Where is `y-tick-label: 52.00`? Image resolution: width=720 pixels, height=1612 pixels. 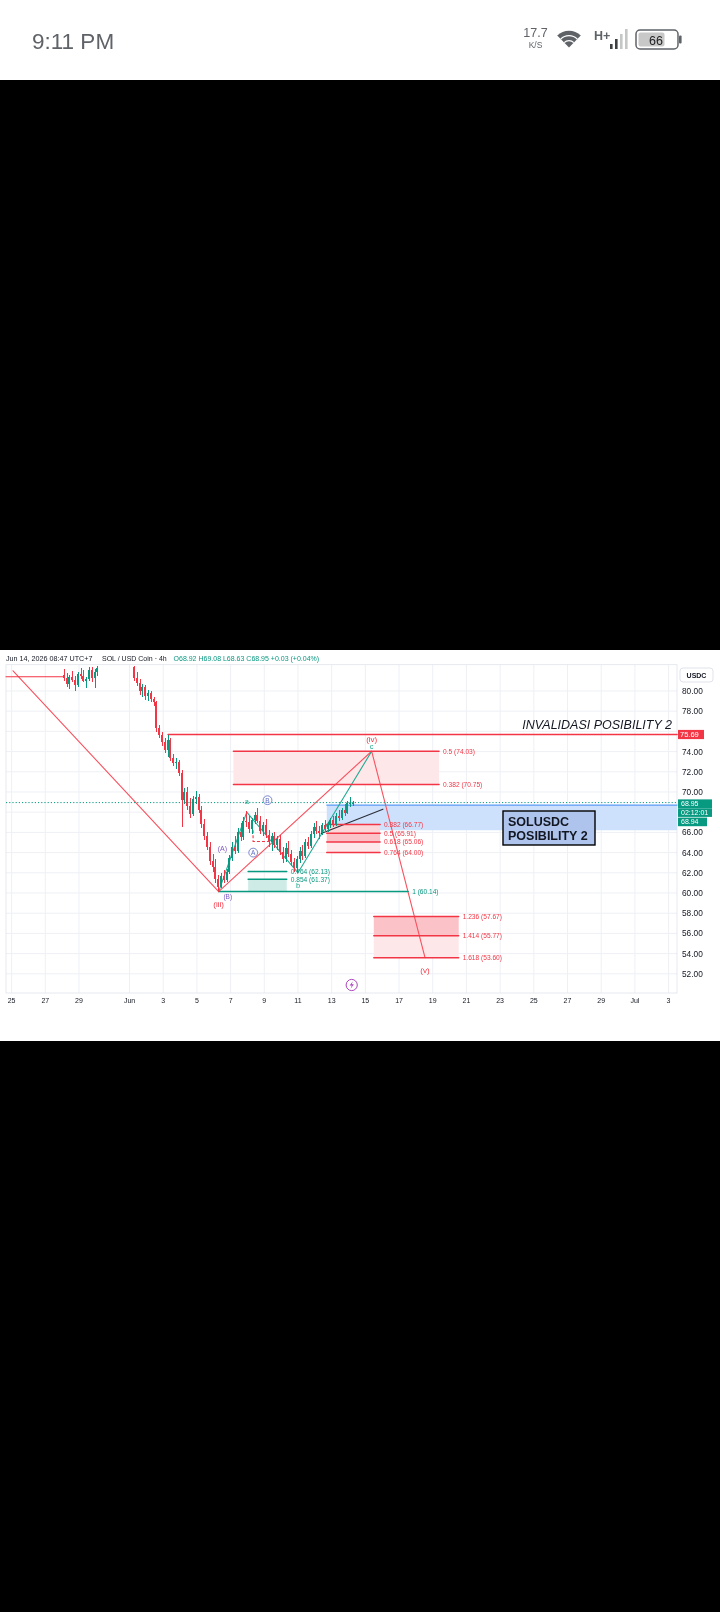 y-tick-label: 52.00 is located at coordinates (693, 973).